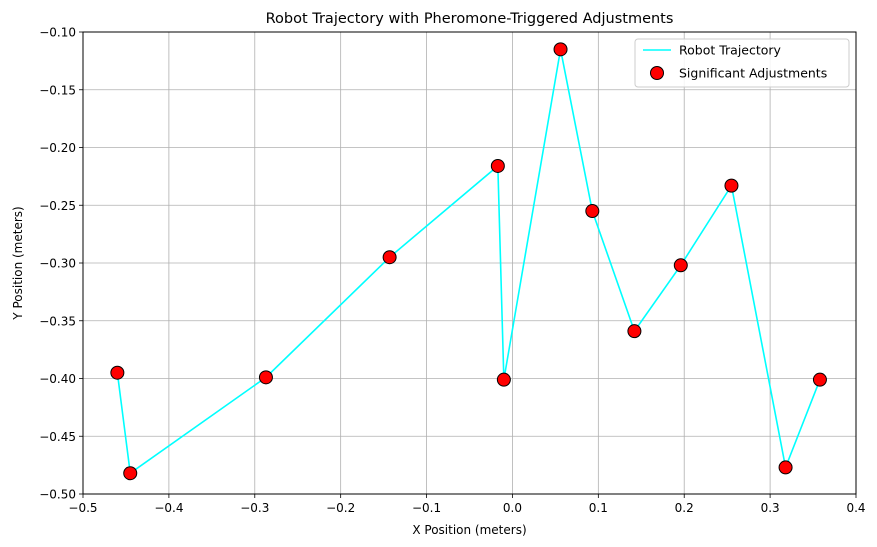 The height and width of the screenshot is (547, 877). Describe the element at coordinates (57, 437) in the screenshot. I see `y-tick-label: −0.45` at that location.